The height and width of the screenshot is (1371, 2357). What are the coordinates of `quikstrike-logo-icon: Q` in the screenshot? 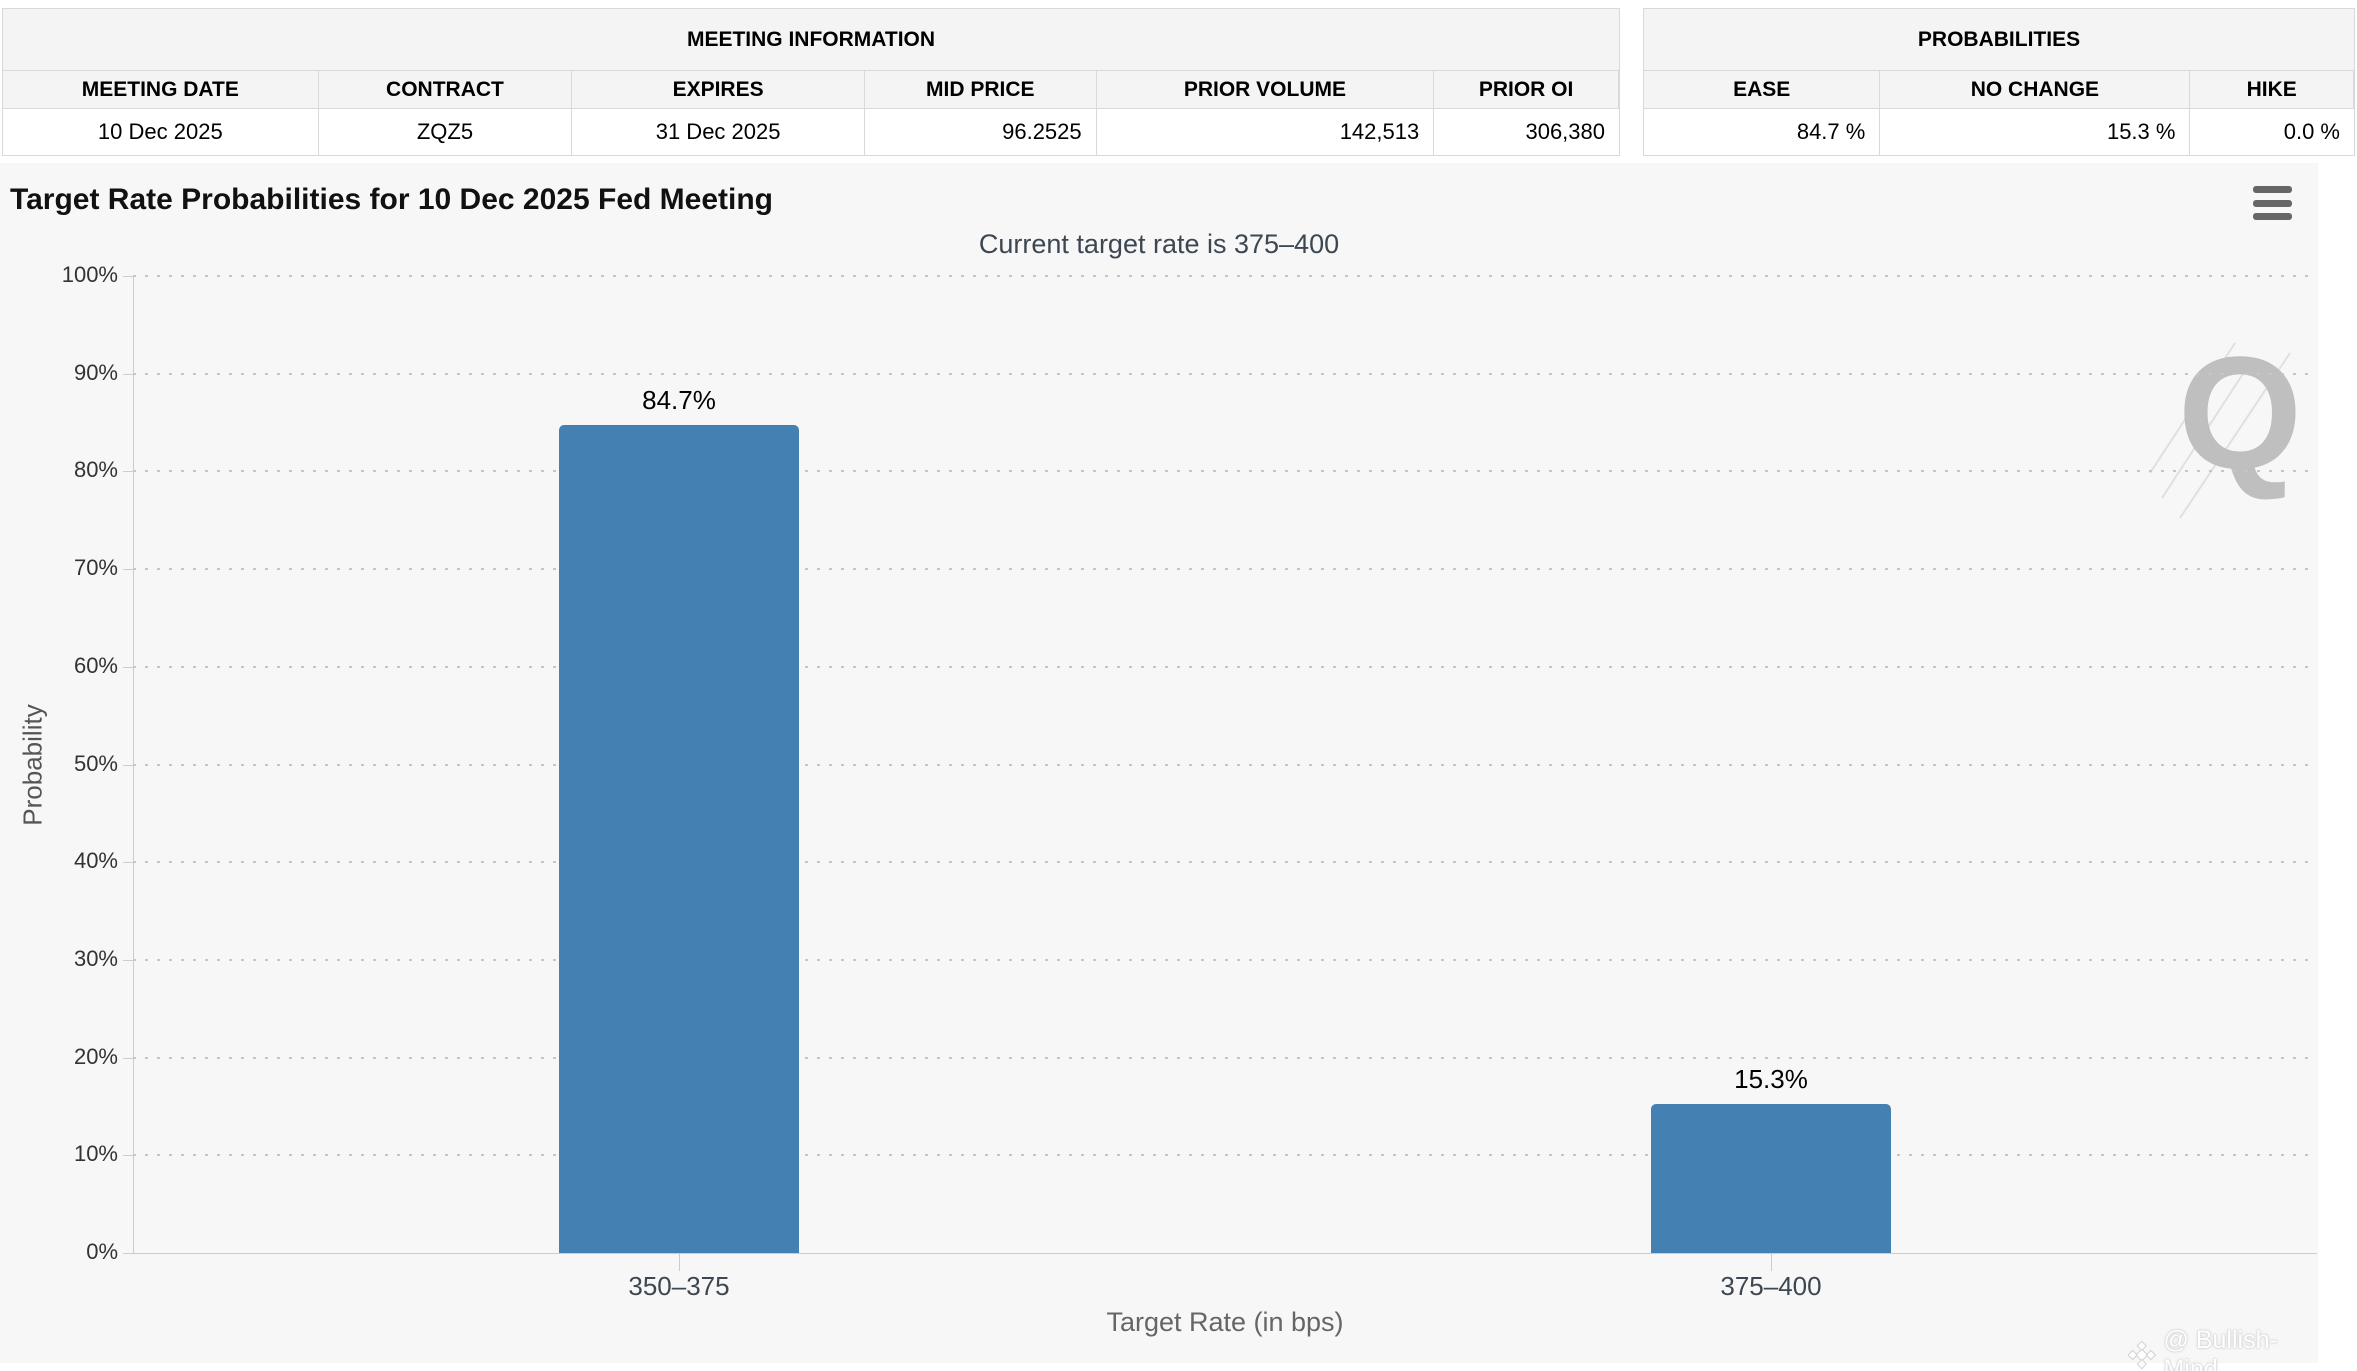 It's located at (2225, 421).